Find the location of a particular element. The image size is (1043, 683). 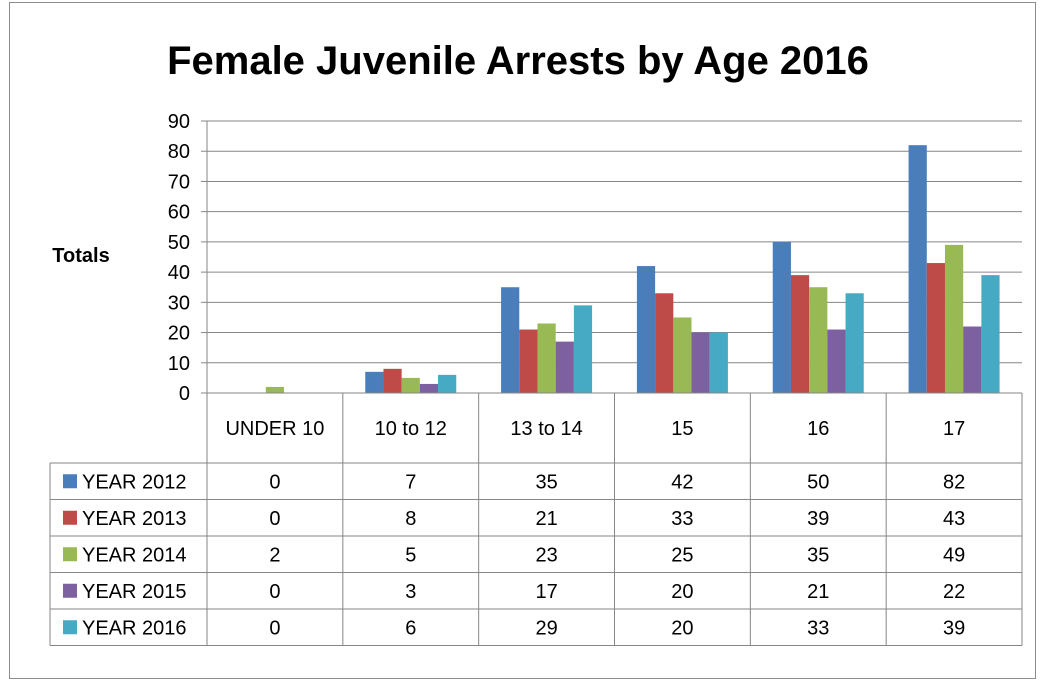

data-label: 29 is located at coordinates (546, 628).